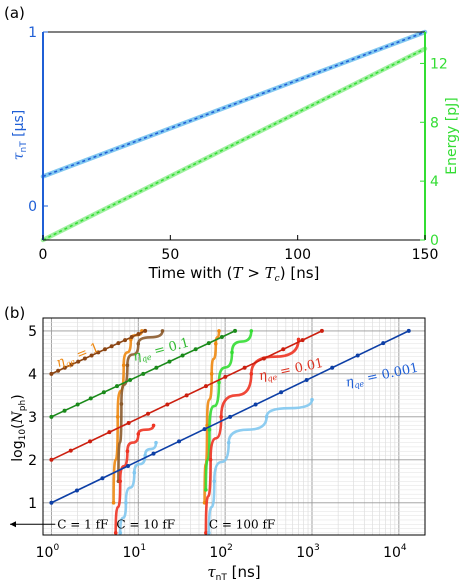  I want to click on left-tick-label: 0, so click(32, 207).